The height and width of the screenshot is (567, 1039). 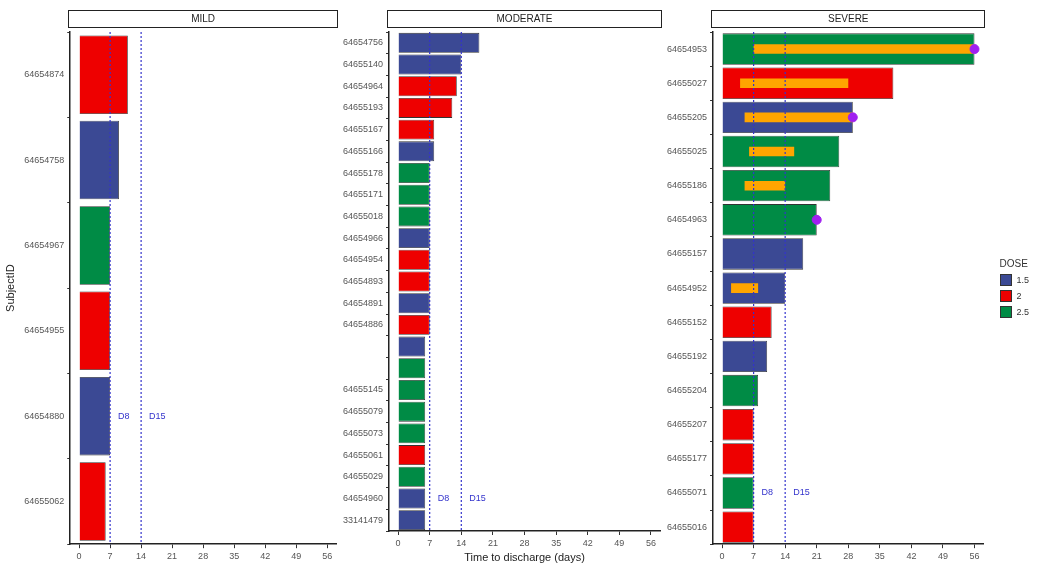 What do you see at coordinates (687, 458) in the screenshot?
I see `y-tick-label: 64655177` at bounding box center [687, 458].